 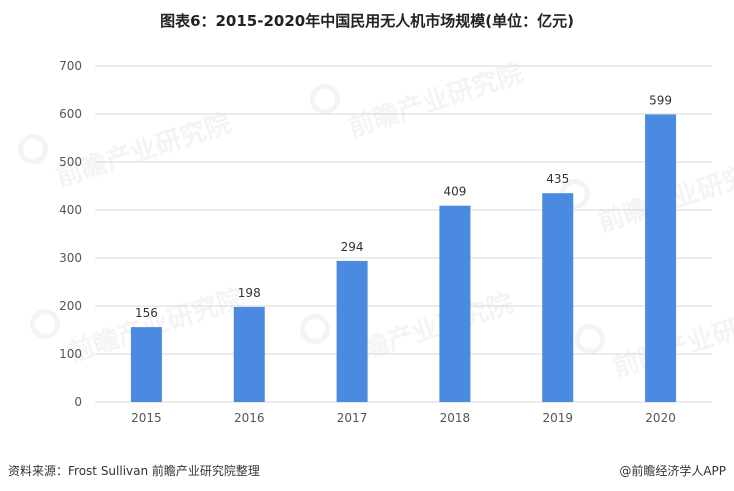 What do you see at coordinates (70, 234) in the screenshot?
I see `y-axis: 0 100 200 300 400 500 600 700` at bounding box center [70, 234].